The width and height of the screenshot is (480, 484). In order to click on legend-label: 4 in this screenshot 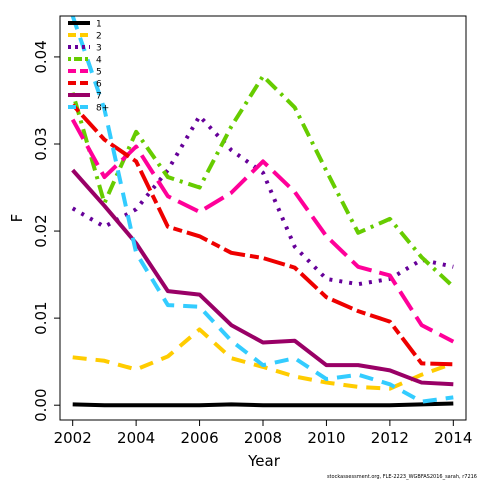, I will do `click(99, 61)`.